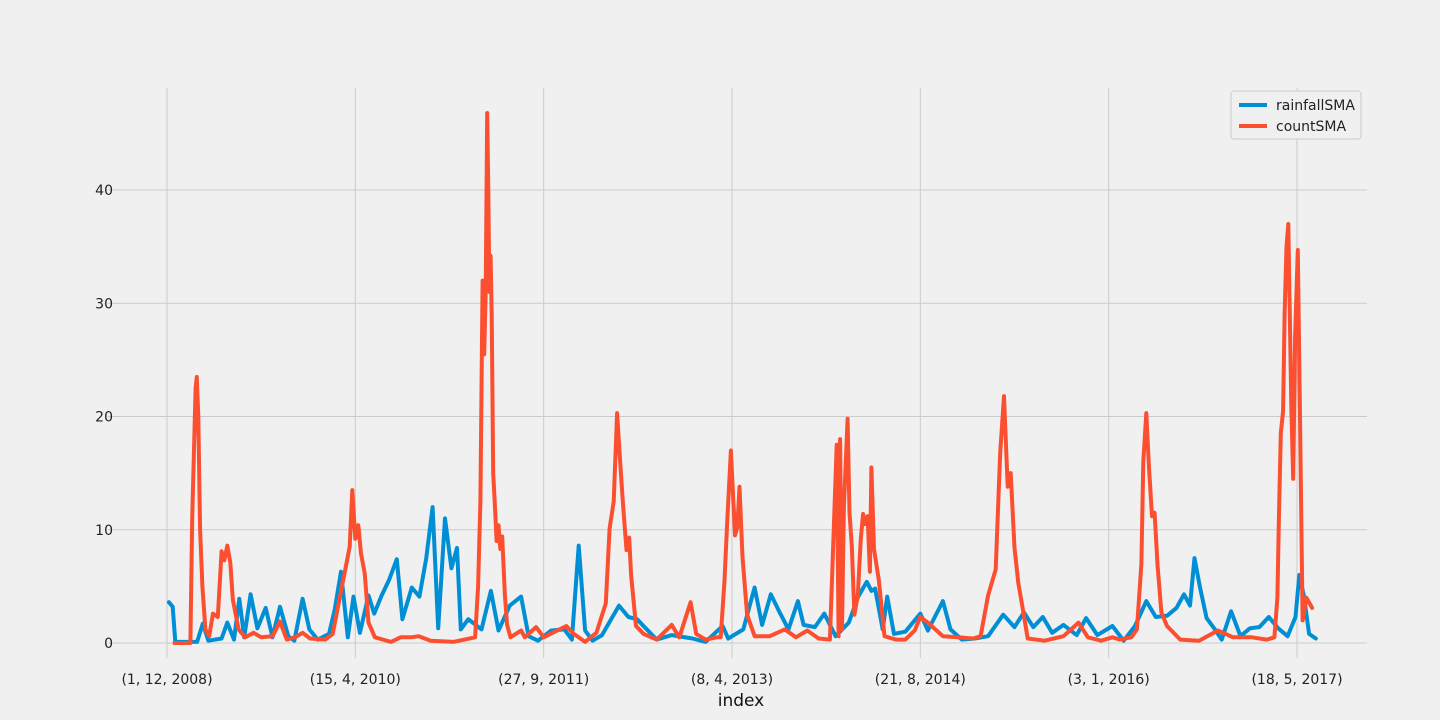 The image size is (1440, 720). Describe the element at coordinates (741, 701) in the screenshot. I see `x-axis-label: index` at that location.